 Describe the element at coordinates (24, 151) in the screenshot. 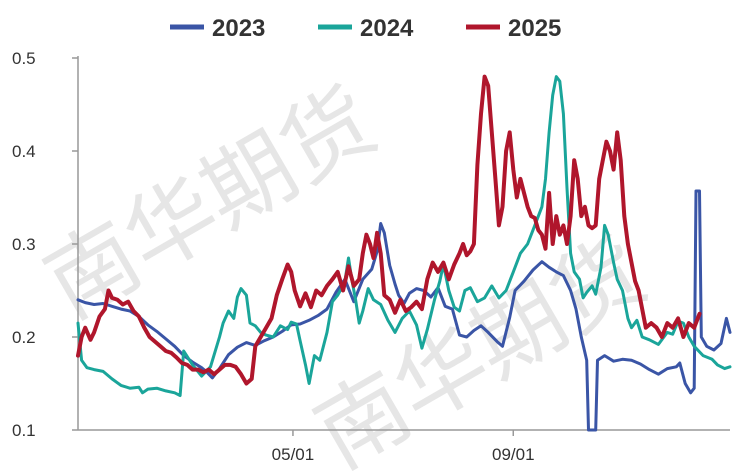

I see `y-tick-label: 0.4` at that location.